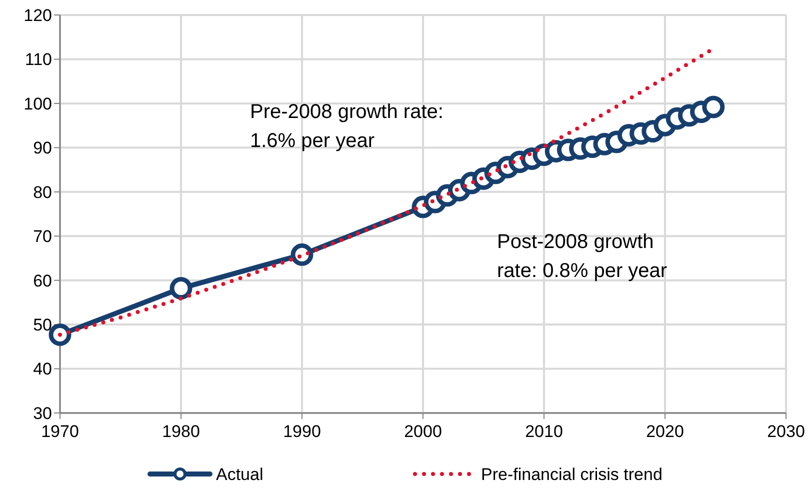  I want to click on x-tick-label: 2010, so click(544, 431).